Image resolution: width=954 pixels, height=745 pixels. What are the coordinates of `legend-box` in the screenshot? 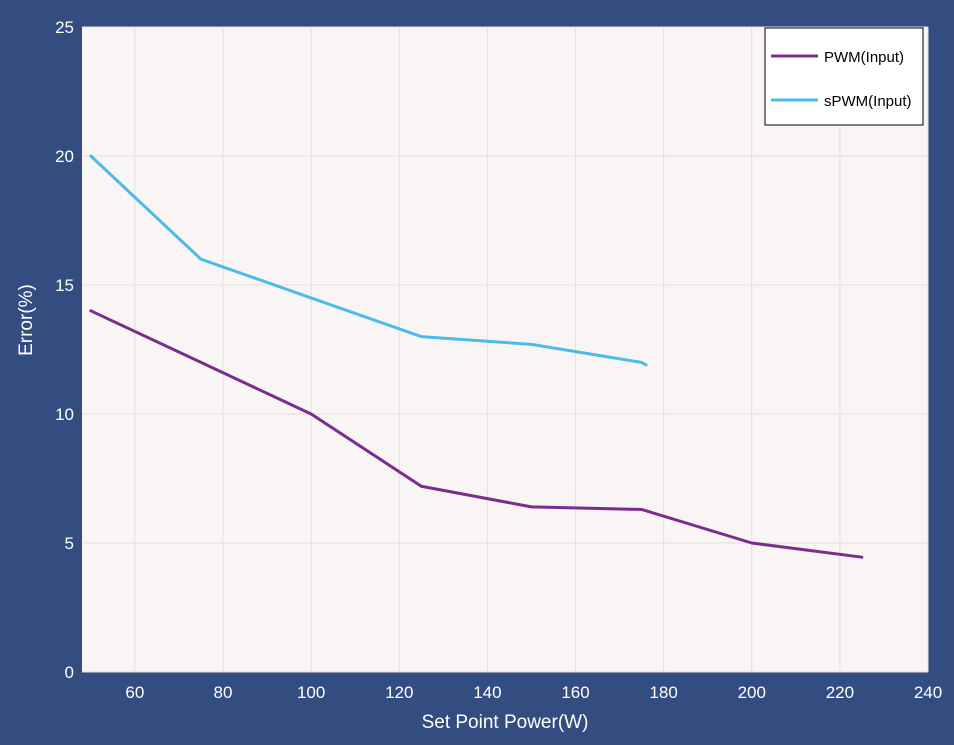 It's located at (844, 76).